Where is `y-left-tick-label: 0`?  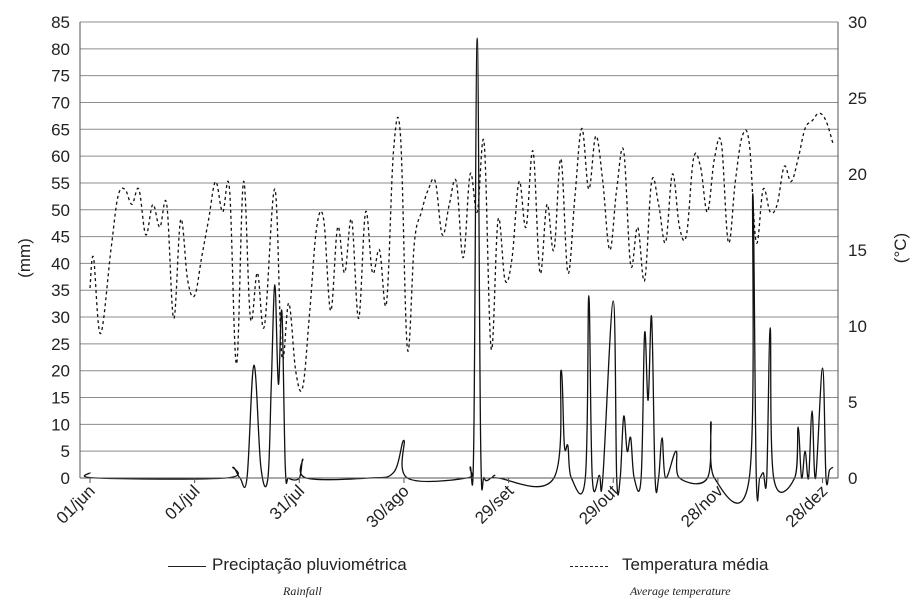
y-left-tick-label: 0 is located at coordinates (65, 478).